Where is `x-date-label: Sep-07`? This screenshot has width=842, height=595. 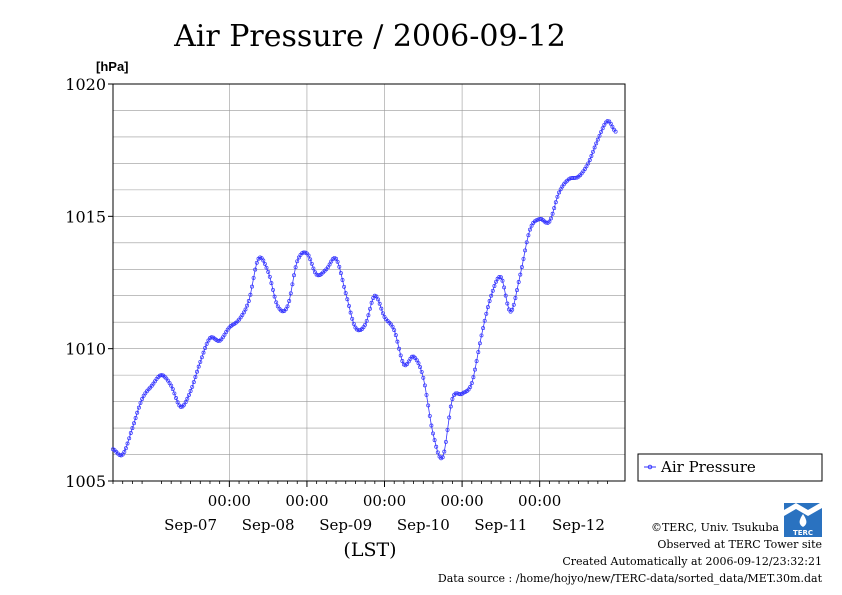 x-date-label: Sep-07 is located at coordinates (190, 525).